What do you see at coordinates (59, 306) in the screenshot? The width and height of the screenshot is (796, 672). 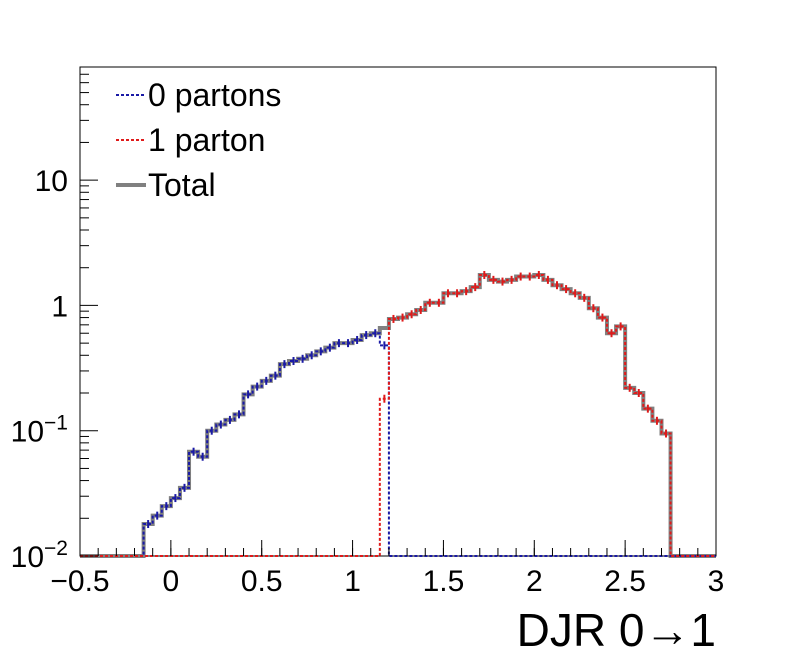 I see `y-tick-label: 1` at bounding box center [59, 306].